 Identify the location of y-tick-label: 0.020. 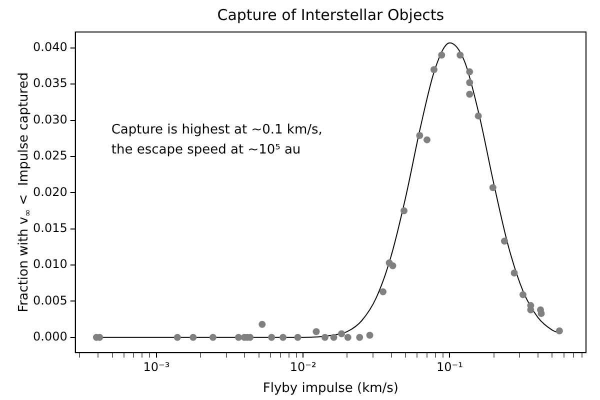
(50, 191).